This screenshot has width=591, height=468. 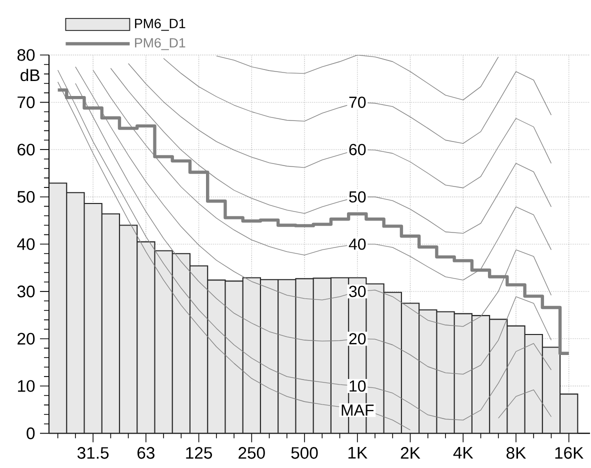 What do you see at coordinates (251, 453) in the screenshot?
I see `x-tick-label: 250` at bounding box center [251, 453].